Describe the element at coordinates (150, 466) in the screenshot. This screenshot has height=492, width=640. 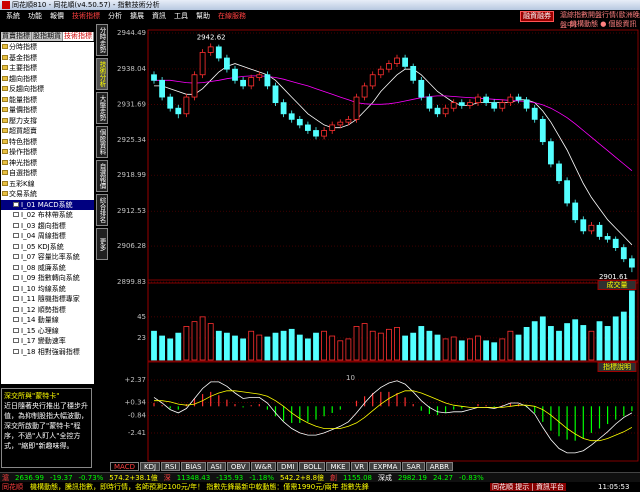
I see `indicator-tab: KDJ` at that location.